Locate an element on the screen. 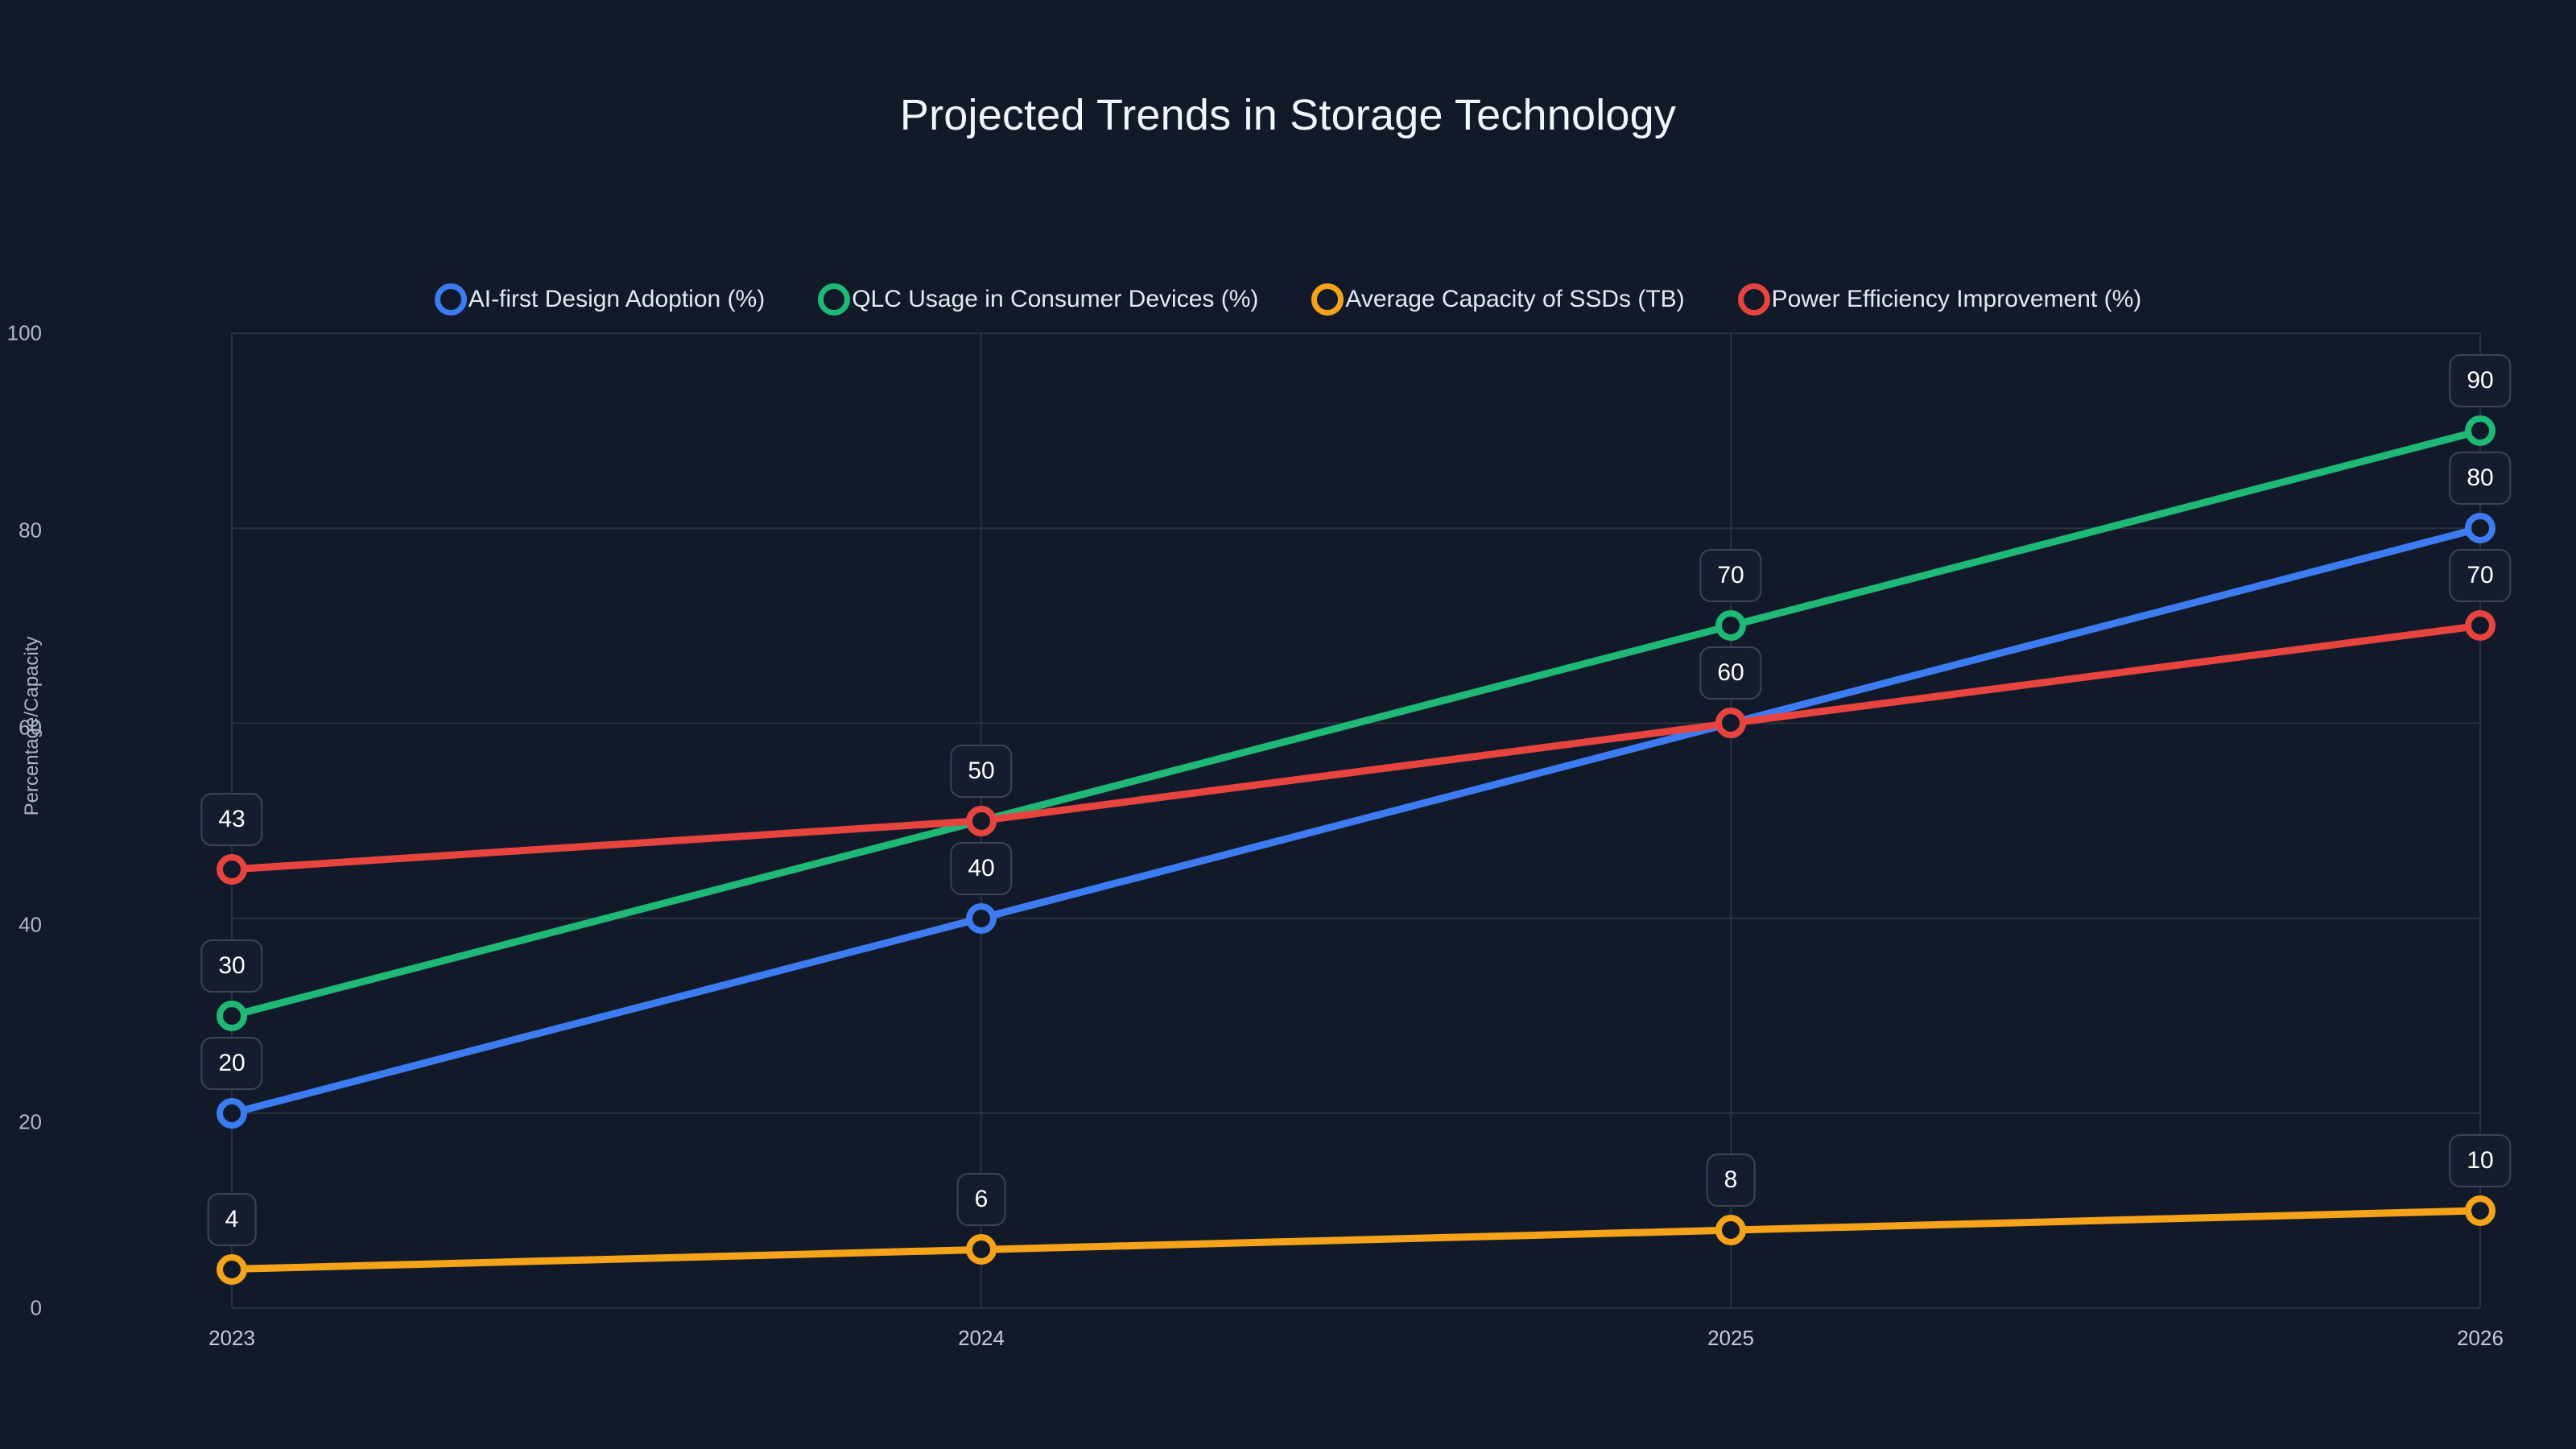 The height and width of the screenshot is (1449, 2576). data-point-value-badge: 40 is located at coordinates (981, 868).